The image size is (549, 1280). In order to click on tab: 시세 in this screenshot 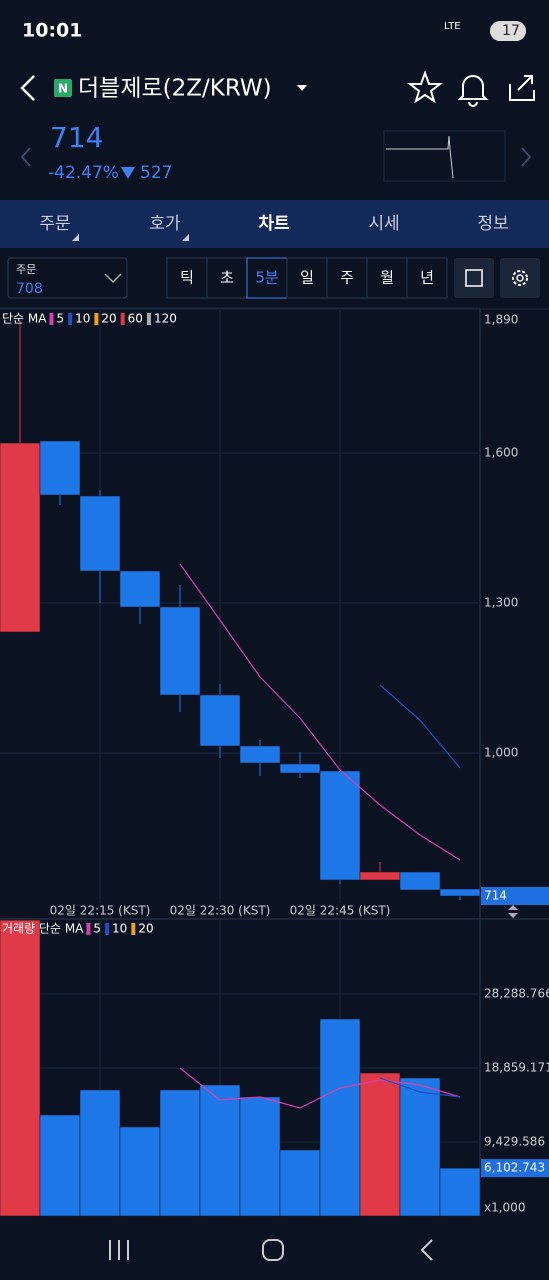, I will do `click(383, 224)`.